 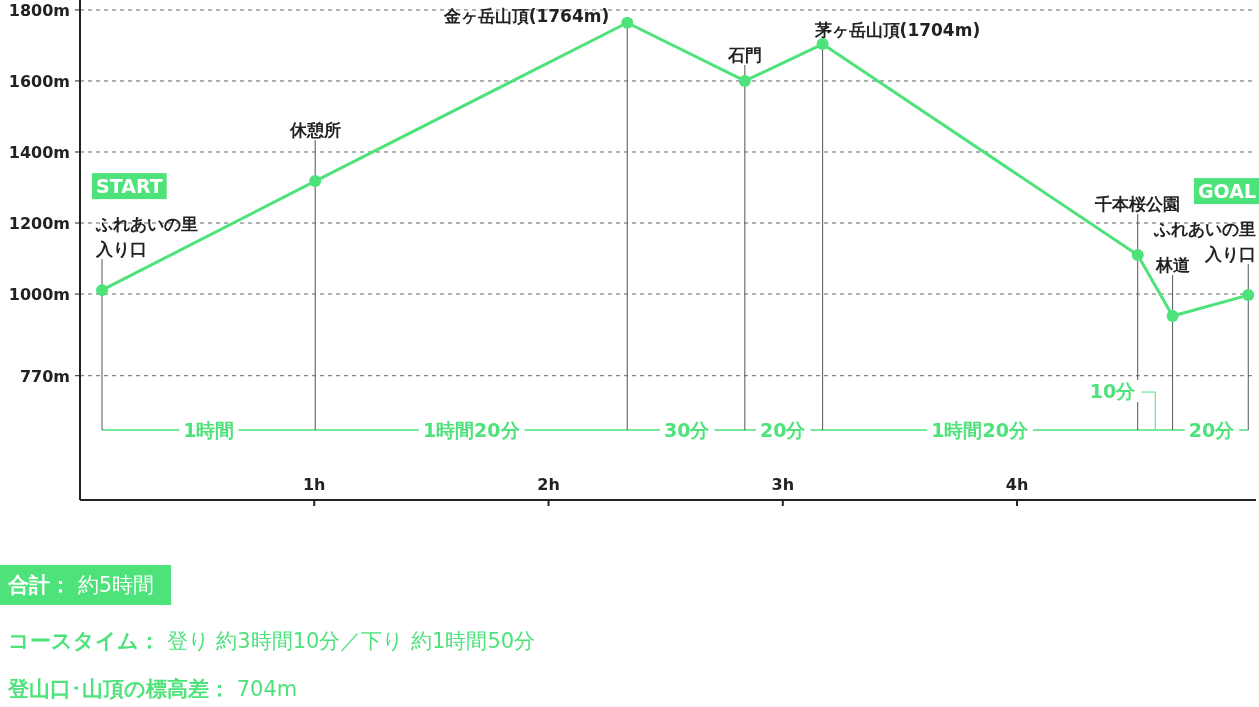 I want to click on x-tick-label: 4h, so click(x=1017, y=484).